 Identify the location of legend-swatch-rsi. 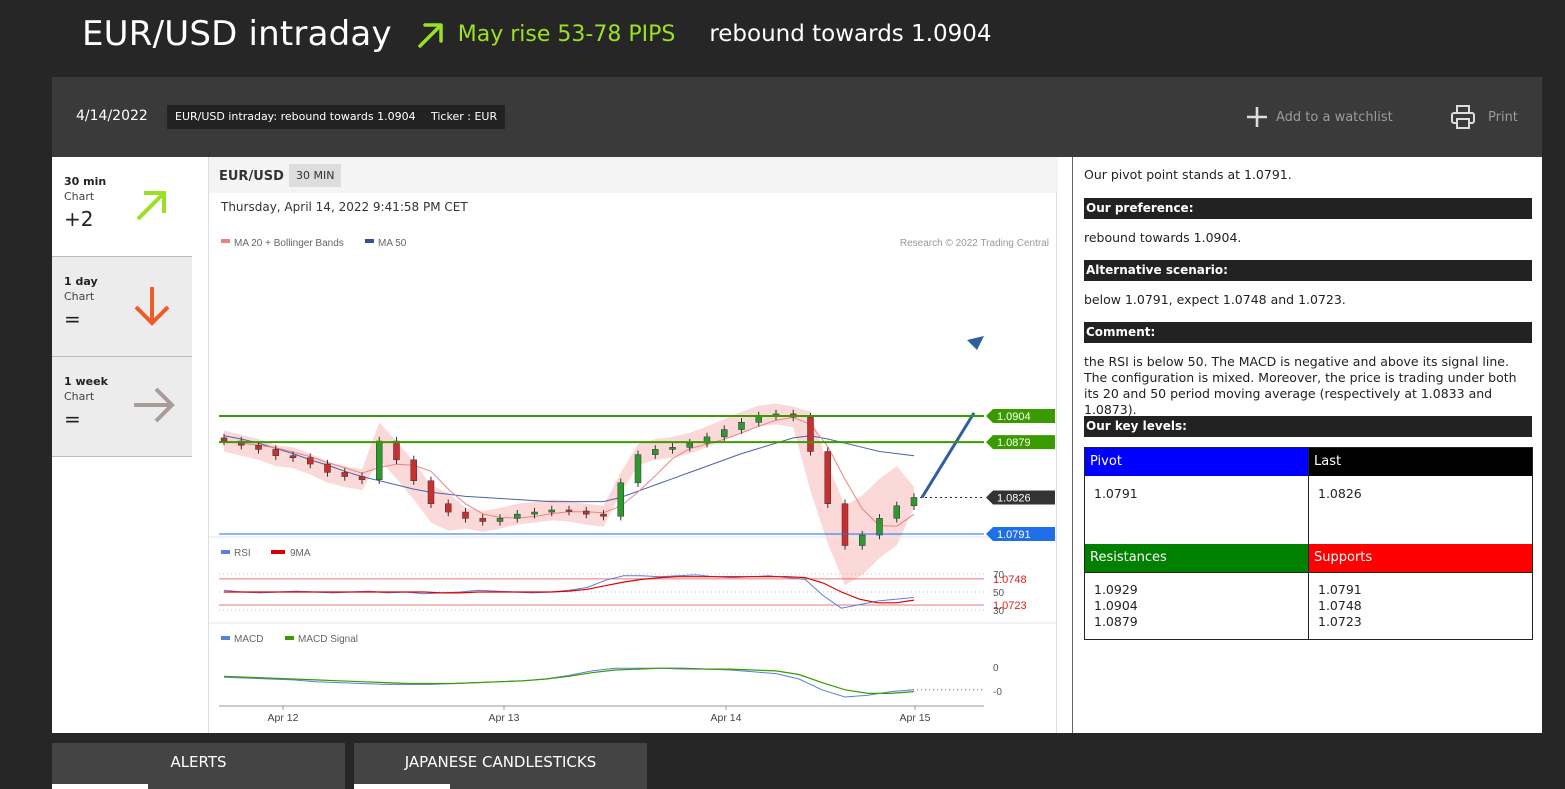
(225, 552).